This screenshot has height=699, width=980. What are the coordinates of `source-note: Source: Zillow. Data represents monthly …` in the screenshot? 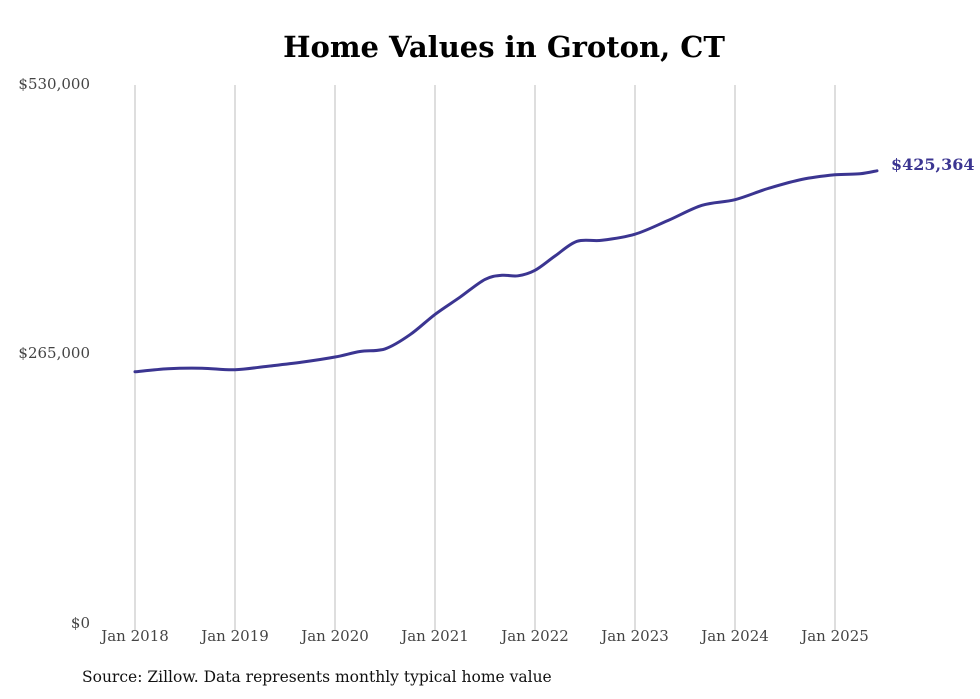 It's located at (317, 677).